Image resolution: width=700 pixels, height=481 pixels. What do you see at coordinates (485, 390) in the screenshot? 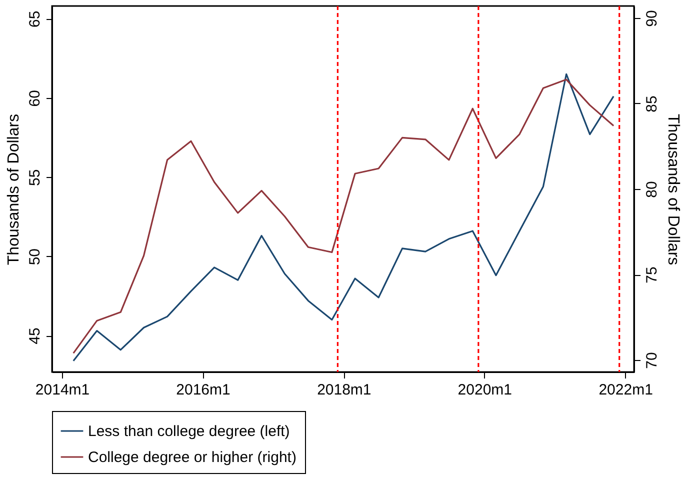
I see `x-tick-label: 2020m1` at bounding box center [485, 390].